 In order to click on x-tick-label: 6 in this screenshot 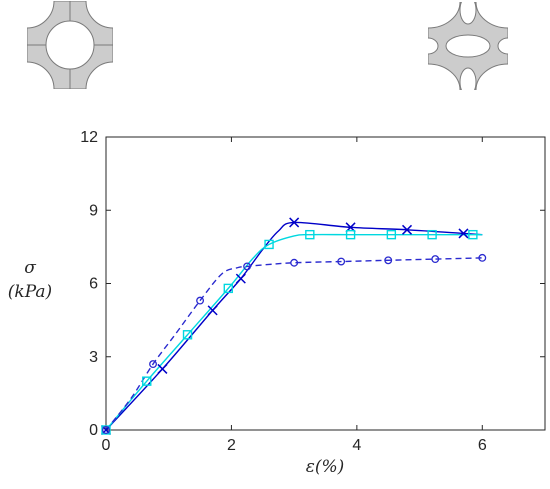, I will do `click(482, 445)`.